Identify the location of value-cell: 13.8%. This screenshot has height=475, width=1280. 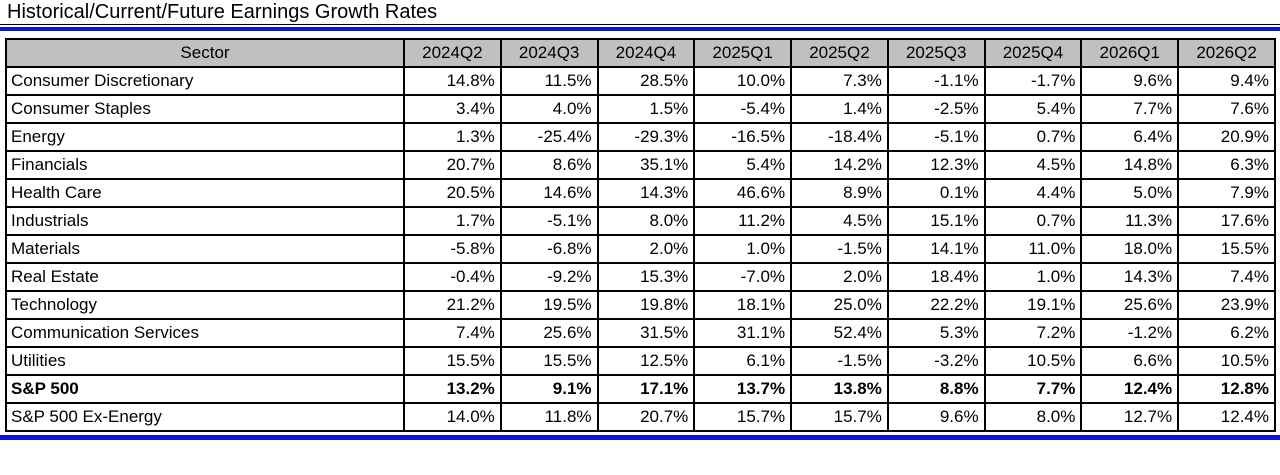
(839, 389).